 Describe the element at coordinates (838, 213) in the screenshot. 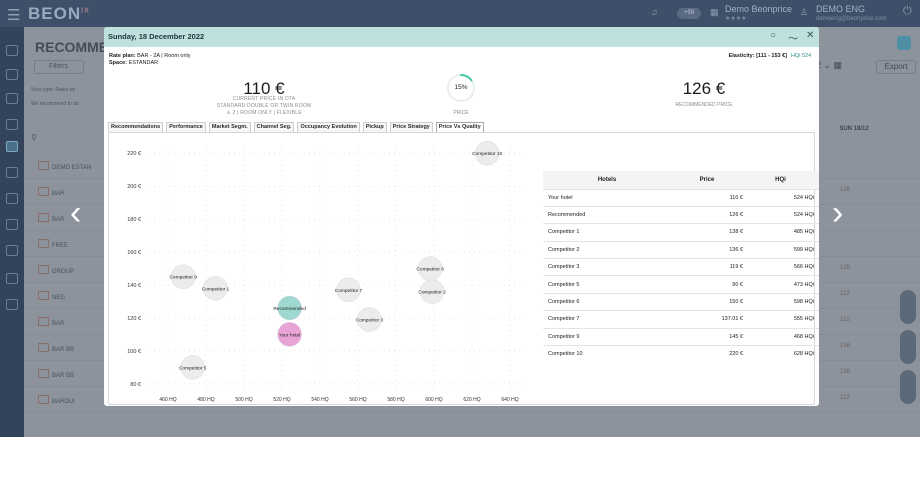

I see `next-day-arrow: ›` at that location.